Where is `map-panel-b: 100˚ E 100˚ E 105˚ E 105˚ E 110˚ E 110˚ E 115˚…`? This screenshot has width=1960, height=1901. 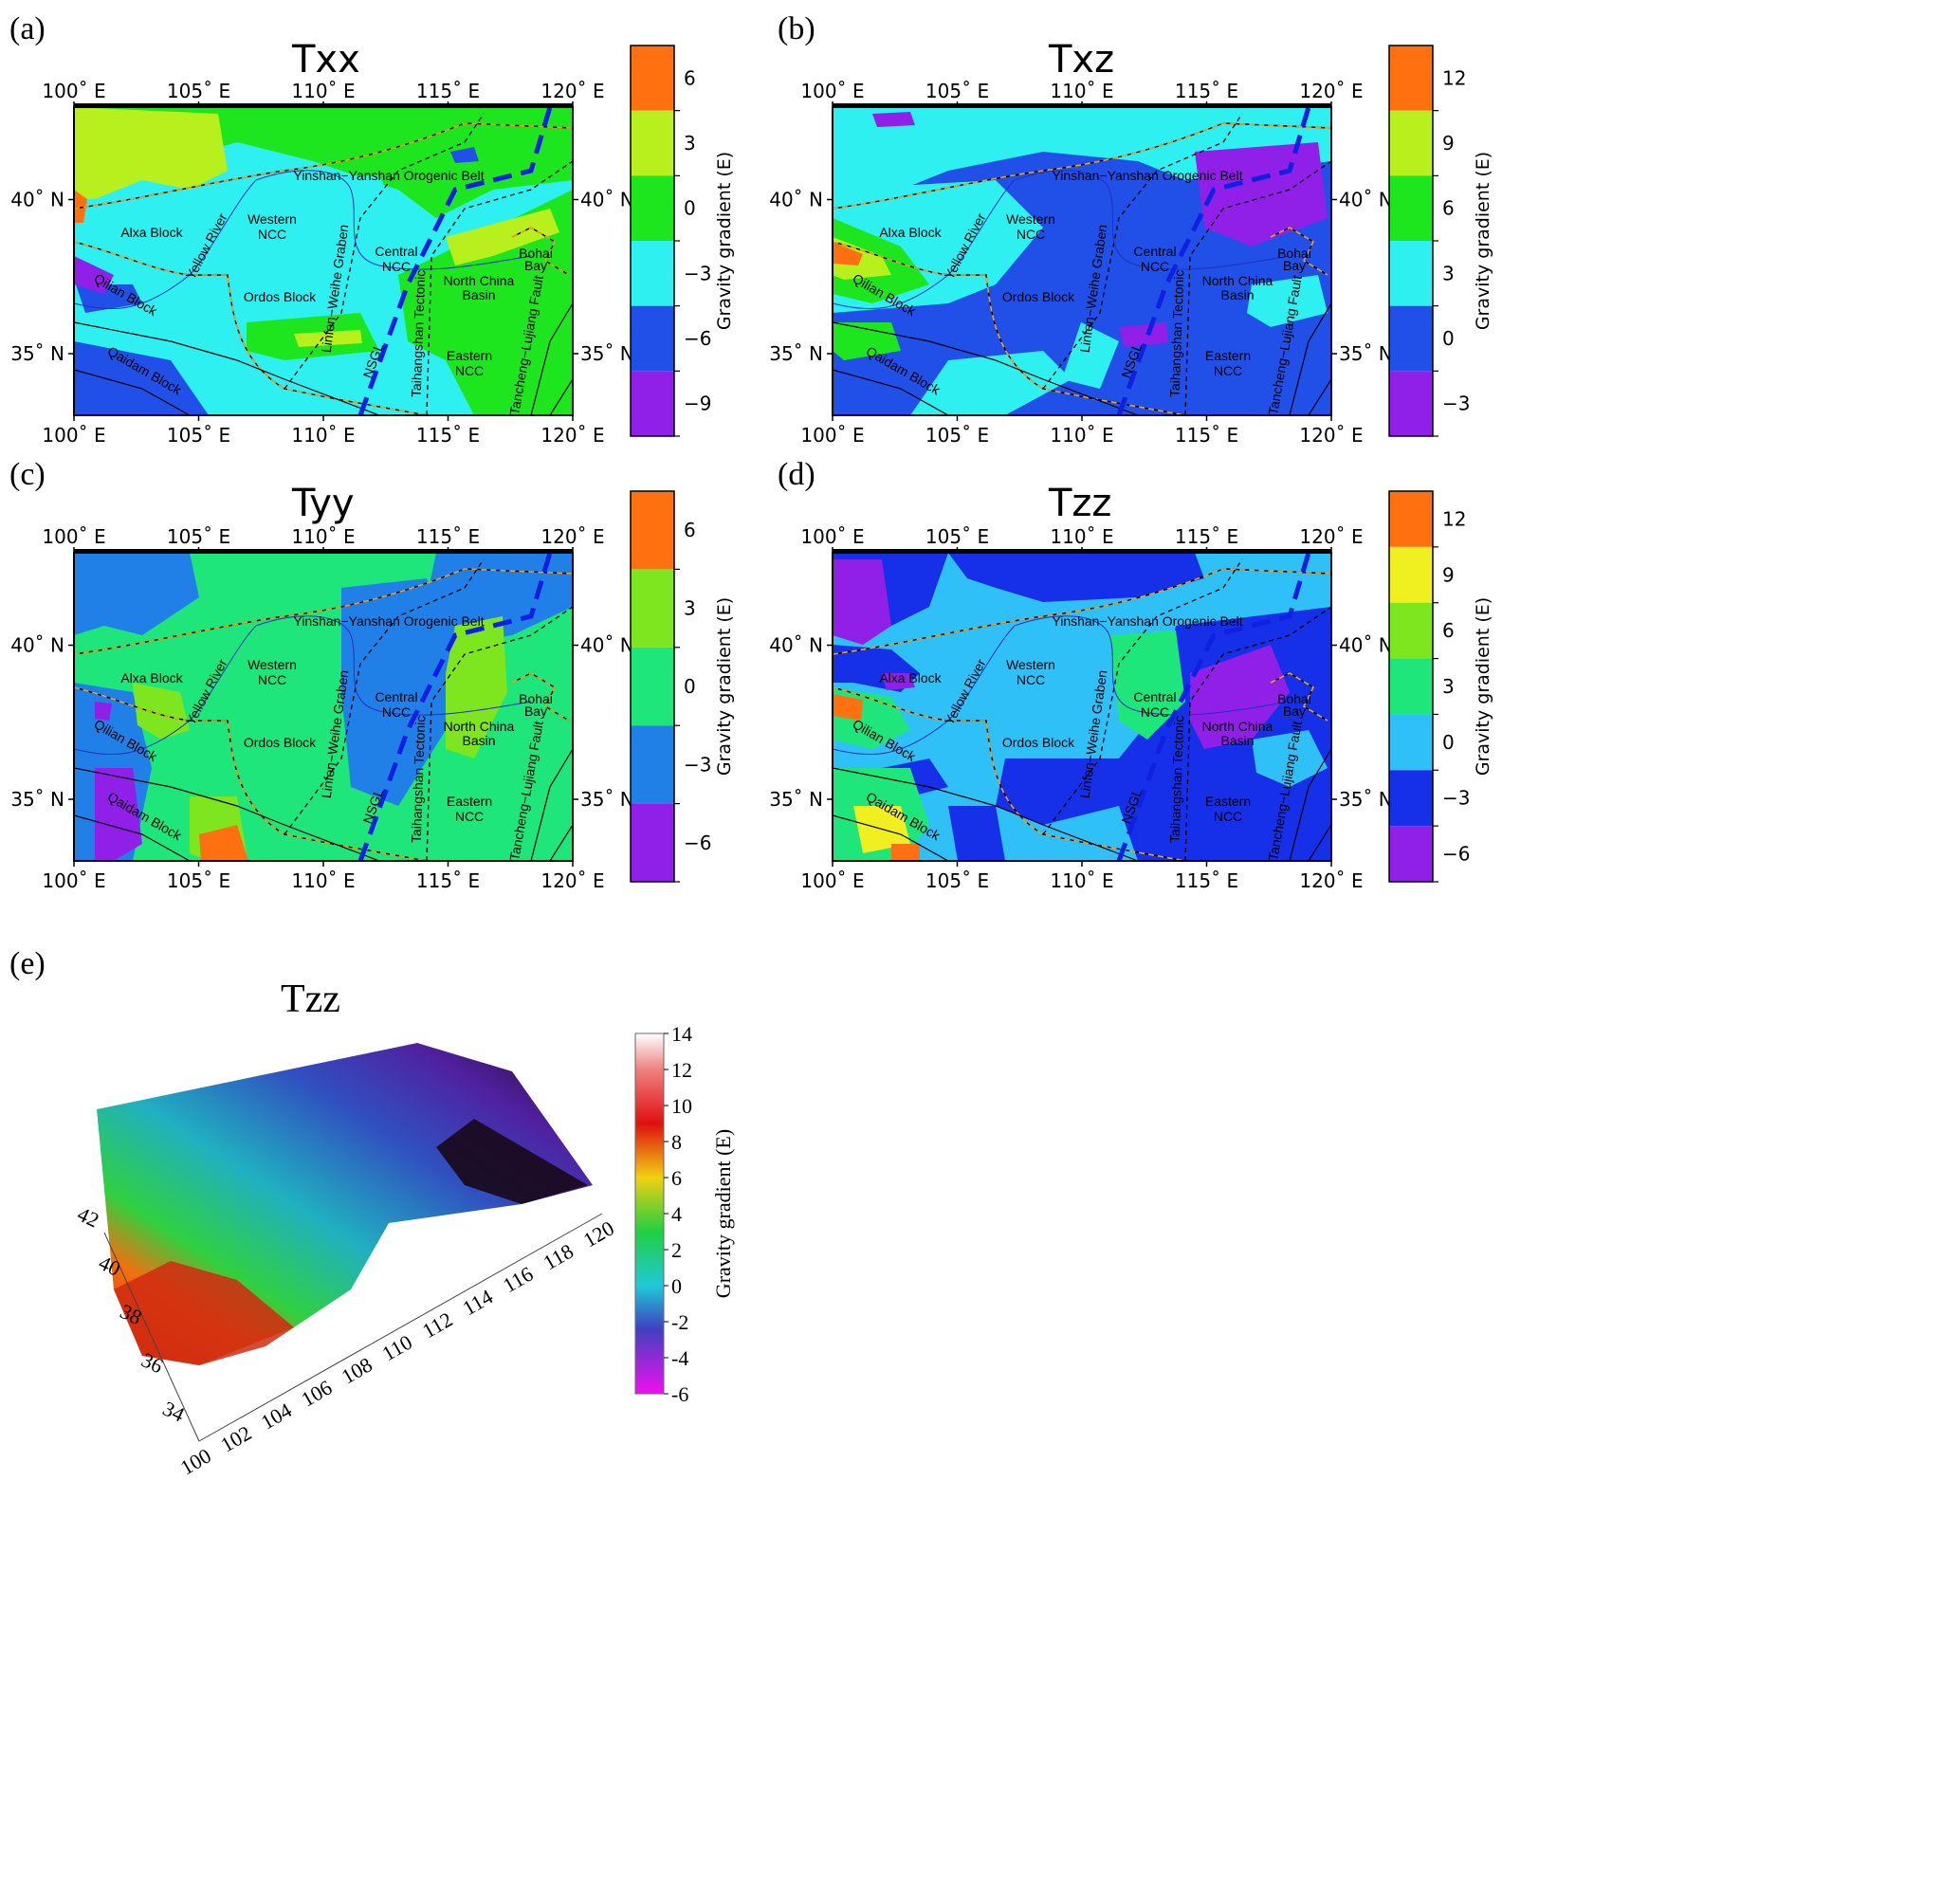
map-panel-b: 100˚ E 100˚ E 105˚ E 105˚ E 110˚ E 110˚ E 115˚… is located at coordinates (1081, 263).